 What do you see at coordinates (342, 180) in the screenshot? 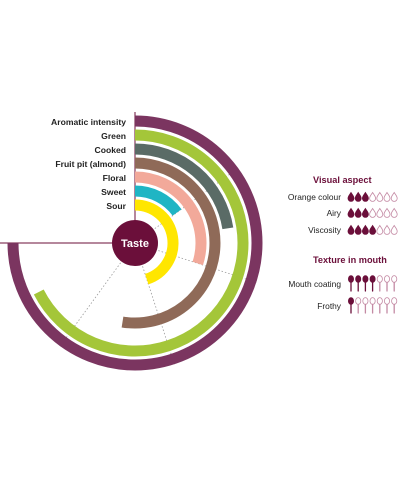
I see `visual-aspect-title: Visual aspect` at bounding box center [342, 180].